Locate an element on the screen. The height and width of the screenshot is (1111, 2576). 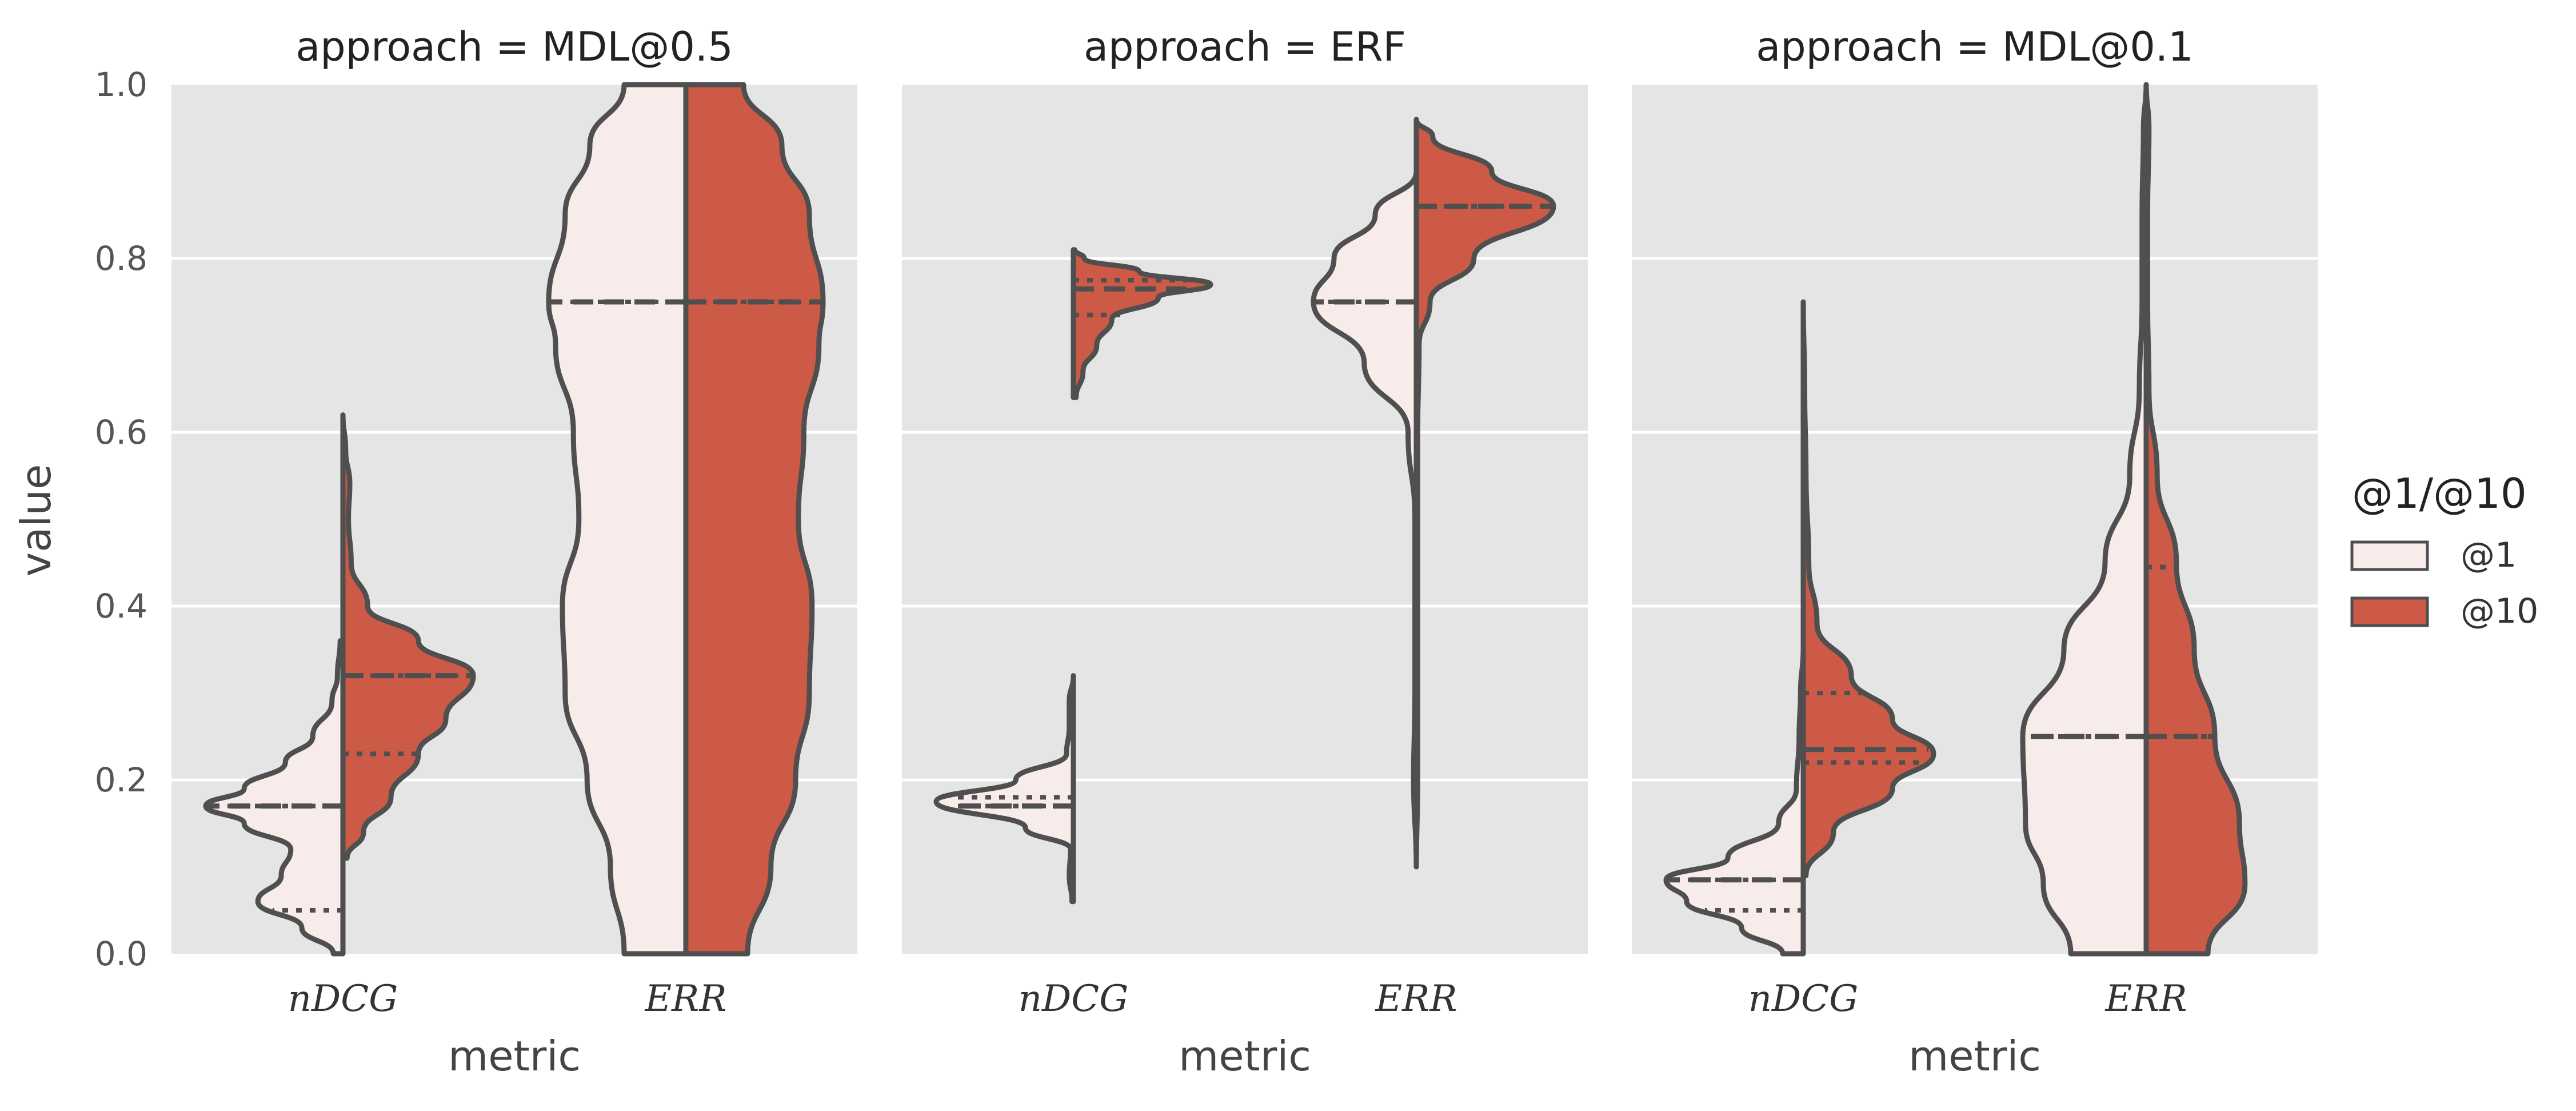
legend-label-at1: @1 is located at coordinates (2489, 555).